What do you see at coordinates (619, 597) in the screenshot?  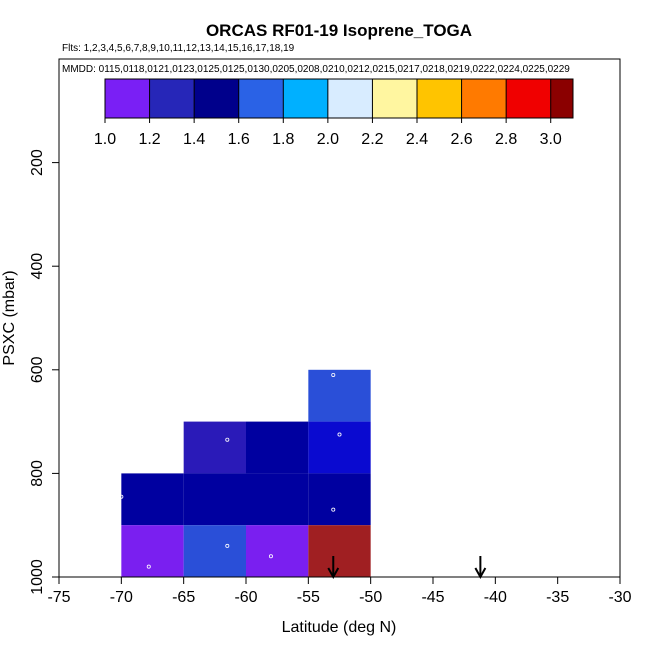 I see `x-tick-label: -30` at bounding box center [619, 597].